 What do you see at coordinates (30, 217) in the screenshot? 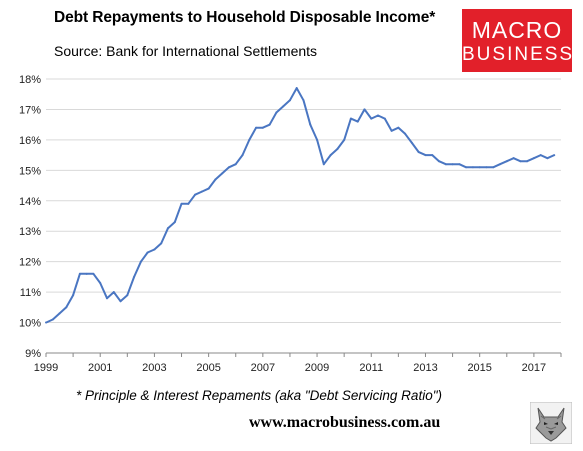
I see `y-axis-tick-labels: 9% 10% 11% 12% 13% 14% 15% 16% 17% 18%` at bounding box center [30, 217].